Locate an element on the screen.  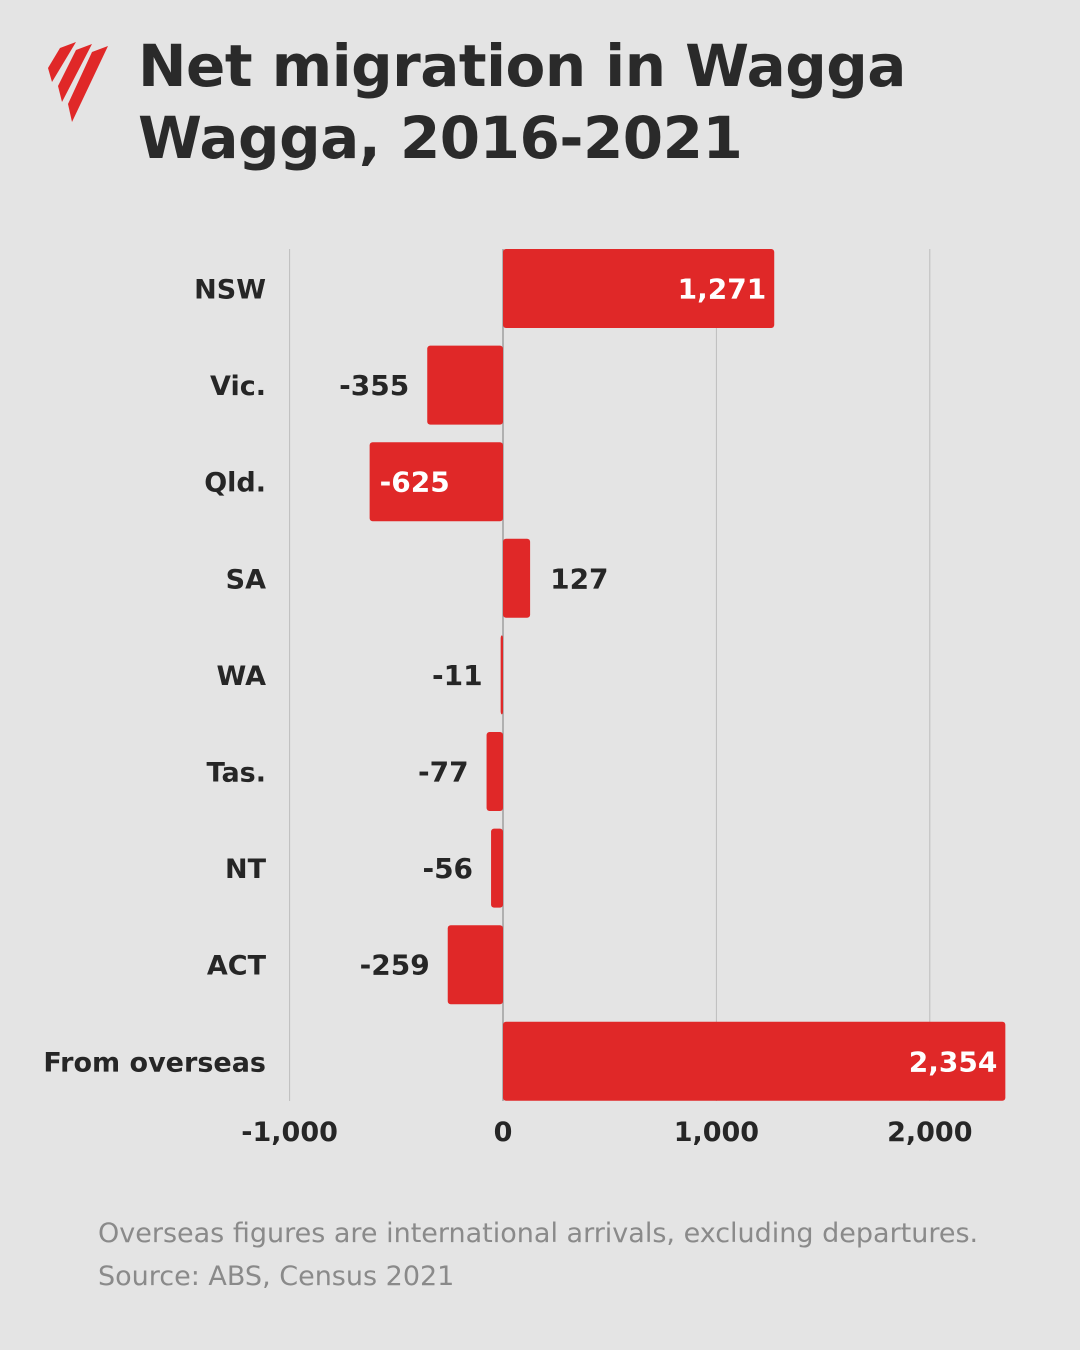
category-labels: NSW Vic. Qld. SA WA Tas. NT ACT From overseas is located at coordinates (154, 677).